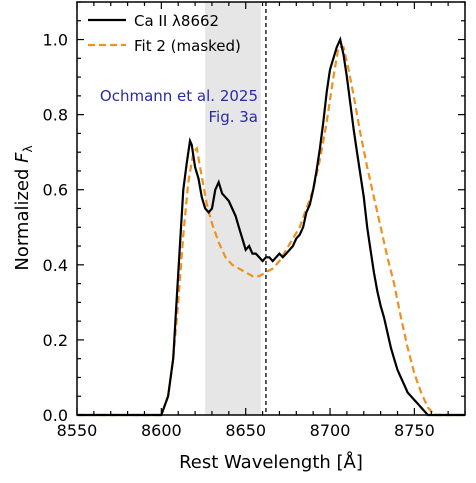 The height and width of the screenshot is (483, 476). Describe the element at coordinates (176, 21) in the screenshot. I see `legend-observed-label: Ca II λ8662` at that location.